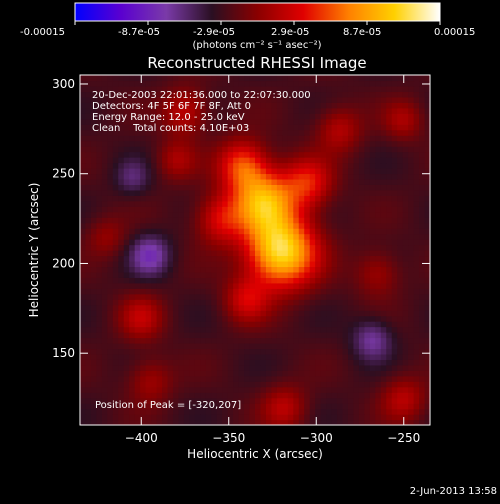 The image size is (500, 504). I want to click on info-detectors: Detectors: 4F 5F 6F 7F 8F, Att 0, so click(171, 106).